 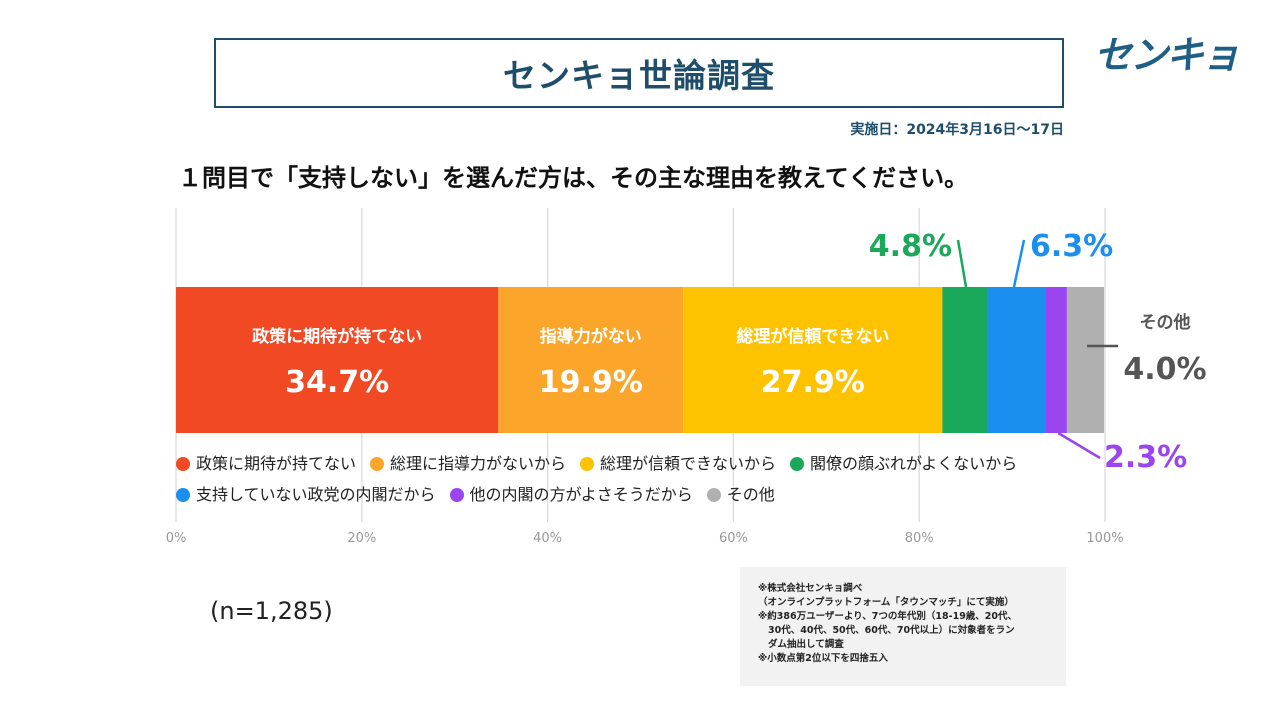 What do you see at coordinates (919, 538) in the screenshot?
I see `x-tick-label: 80%` at bounding box center [919, 538].